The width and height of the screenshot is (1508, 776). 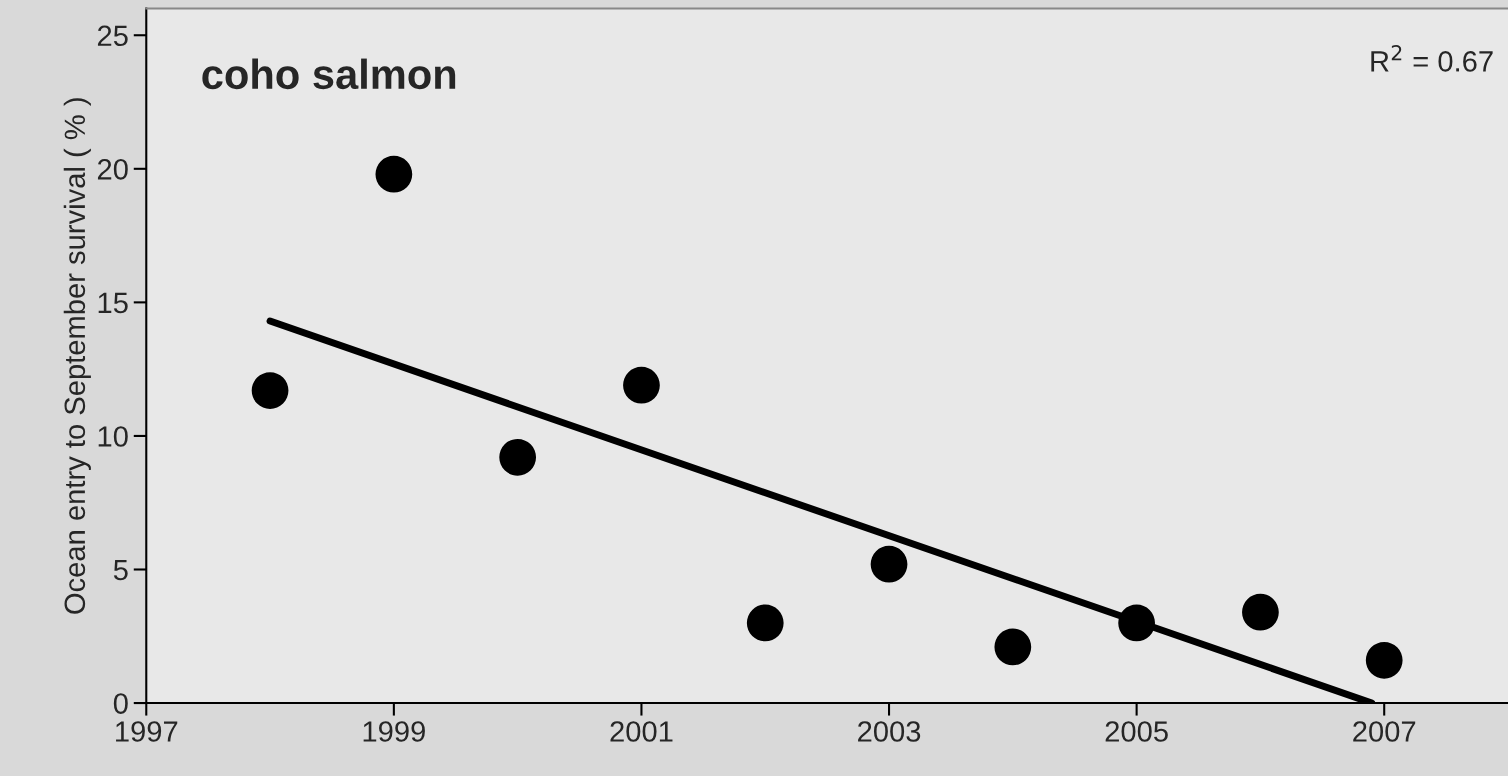 What do you see at coordinates (120, 570) in the screenshot?
I see `y-tick-label: 5` at bounding box center [120, 570].